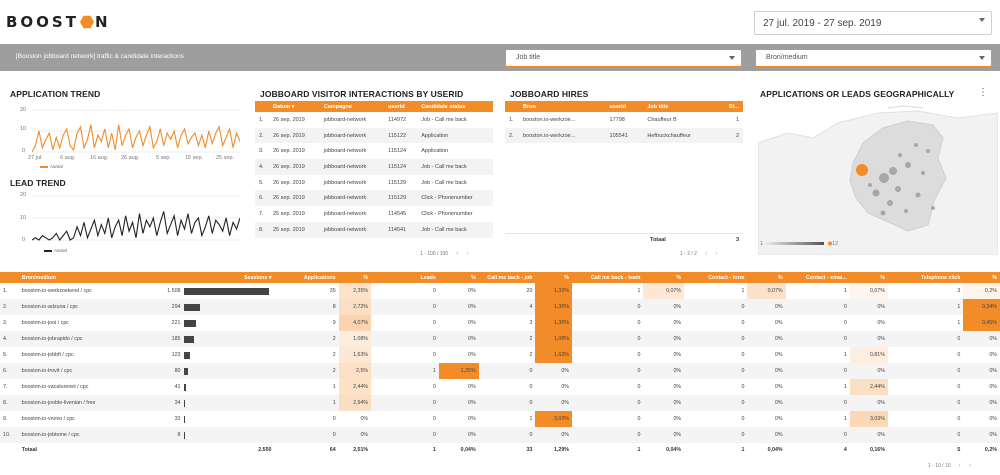 The height and width of the screenshot is (475, 1000). What do you see at coordinates (219, 387) in the screenshot?
I see `cell-sessions: 41` at bounding box center [219, 387].